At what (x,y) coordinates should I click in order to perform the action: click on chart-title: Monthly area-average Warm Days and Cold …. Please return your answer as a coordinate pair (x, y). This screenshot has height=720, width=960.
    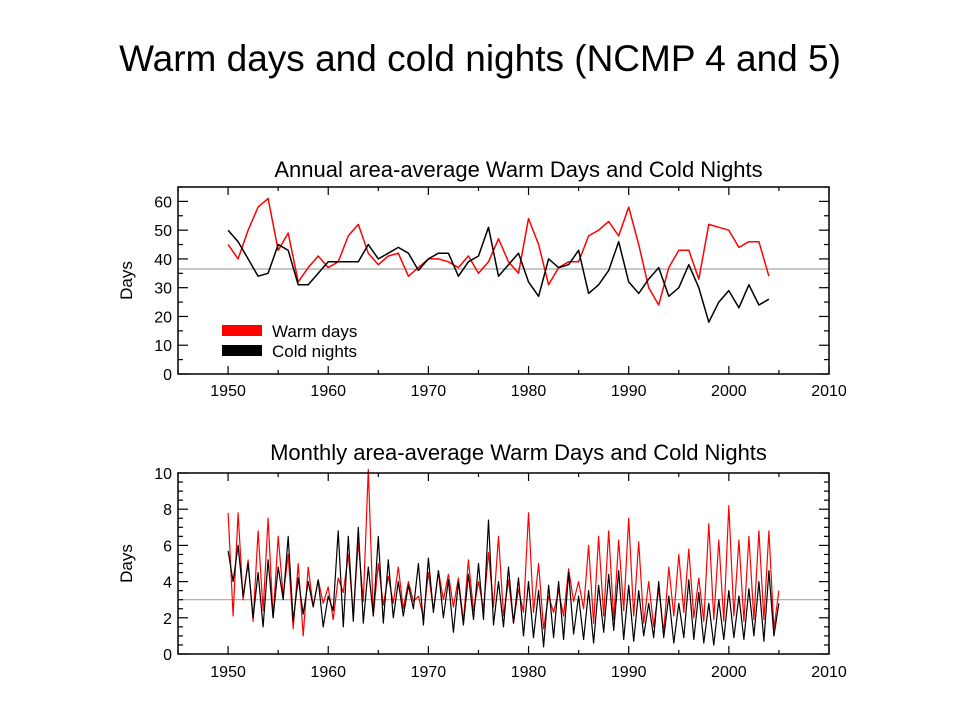
    Looking at the image, I should click on (518, 452).